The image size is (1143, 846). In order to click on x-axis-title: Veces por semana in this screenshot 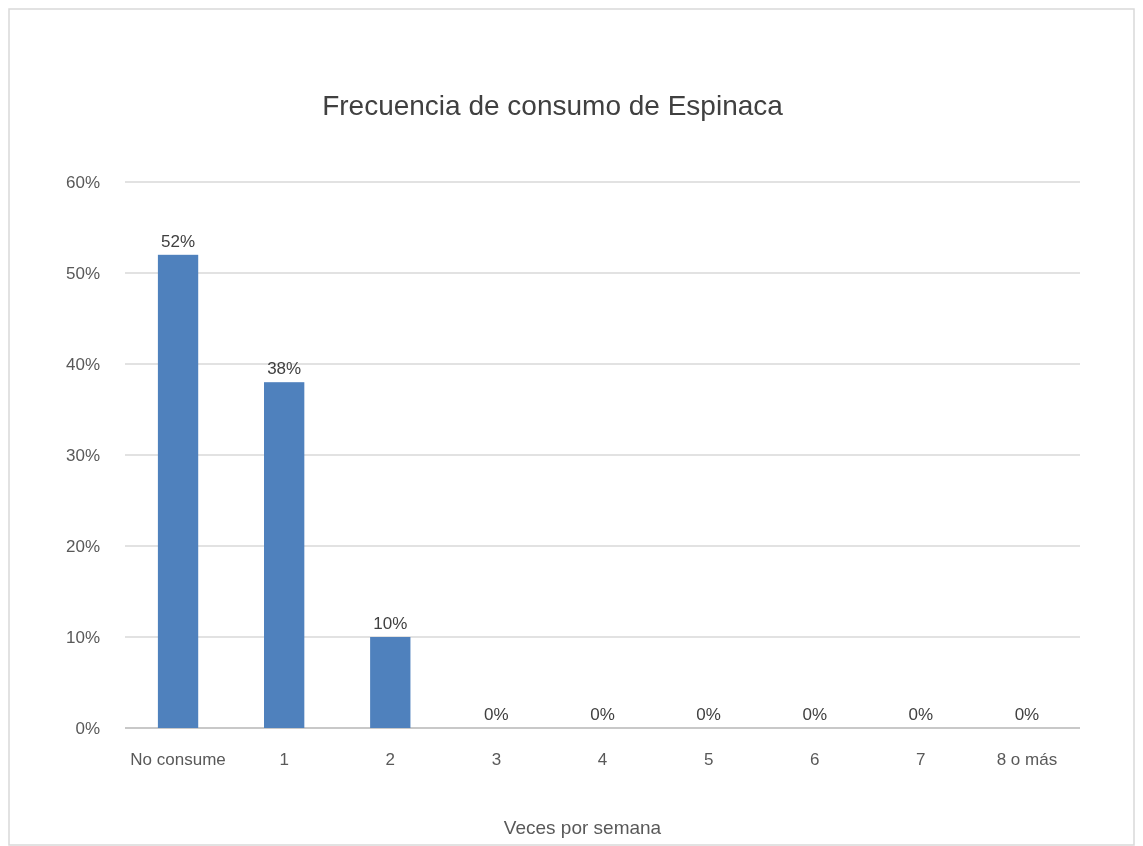, I will do `click(582, 827)`.